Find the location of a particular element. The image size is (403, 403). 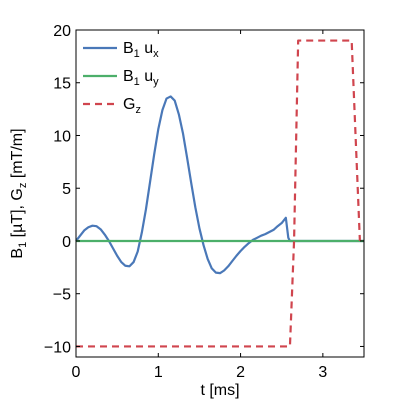

y-axis-label: B1 [µT], Gz [mT/m] is located at coordinates (19, 193).